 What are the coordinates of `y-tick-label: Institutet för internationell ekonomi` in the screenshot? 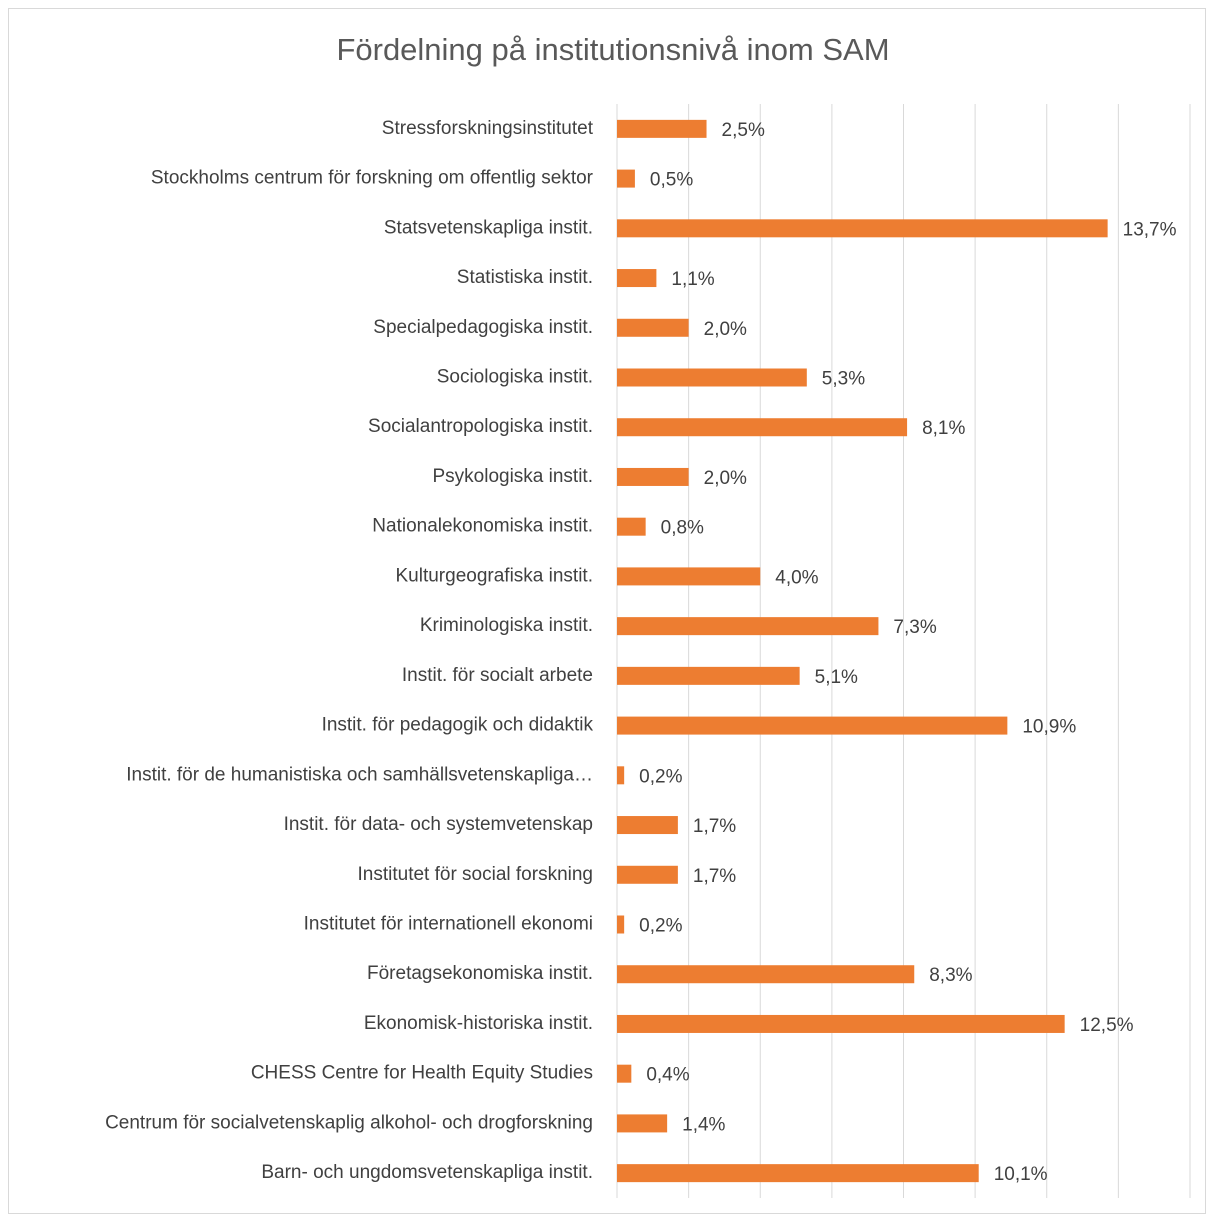 It's located at (448, 924).